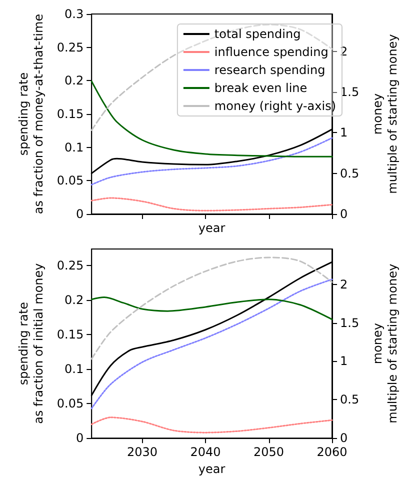 The width and height of the screenshot is (416, 491). What do you see at coordinates (268, 452) in the screenshot?
I see `x-tick-label: 2050` at bounding box center [268, 452].